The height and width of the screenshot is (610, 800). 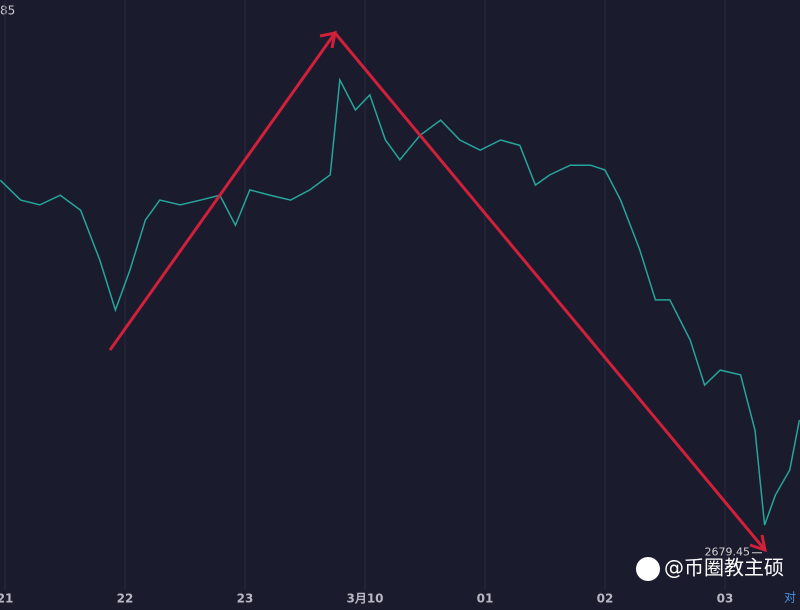 What do you see at coordinates (364, 599) in the screenshot?
I see `x-tick-label: 3月10` at bounding box center [364, 599].